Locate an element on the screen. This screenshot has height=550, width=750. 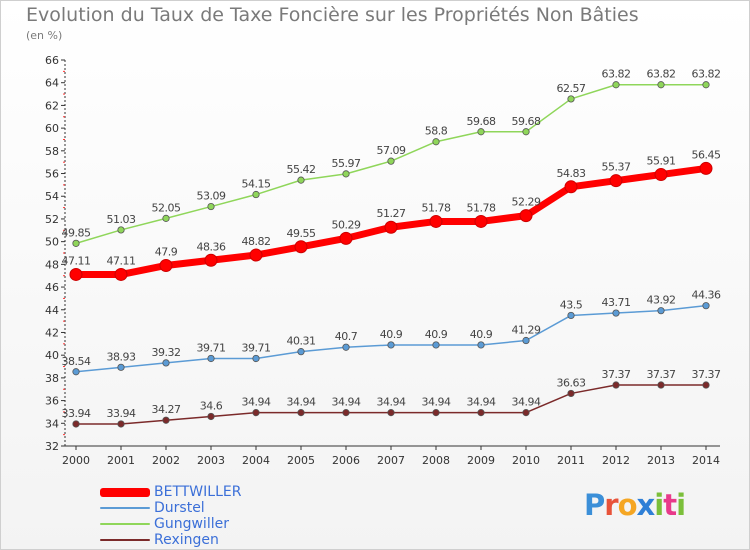
y-tick-label: 40 is located at coordinates (52, 355).